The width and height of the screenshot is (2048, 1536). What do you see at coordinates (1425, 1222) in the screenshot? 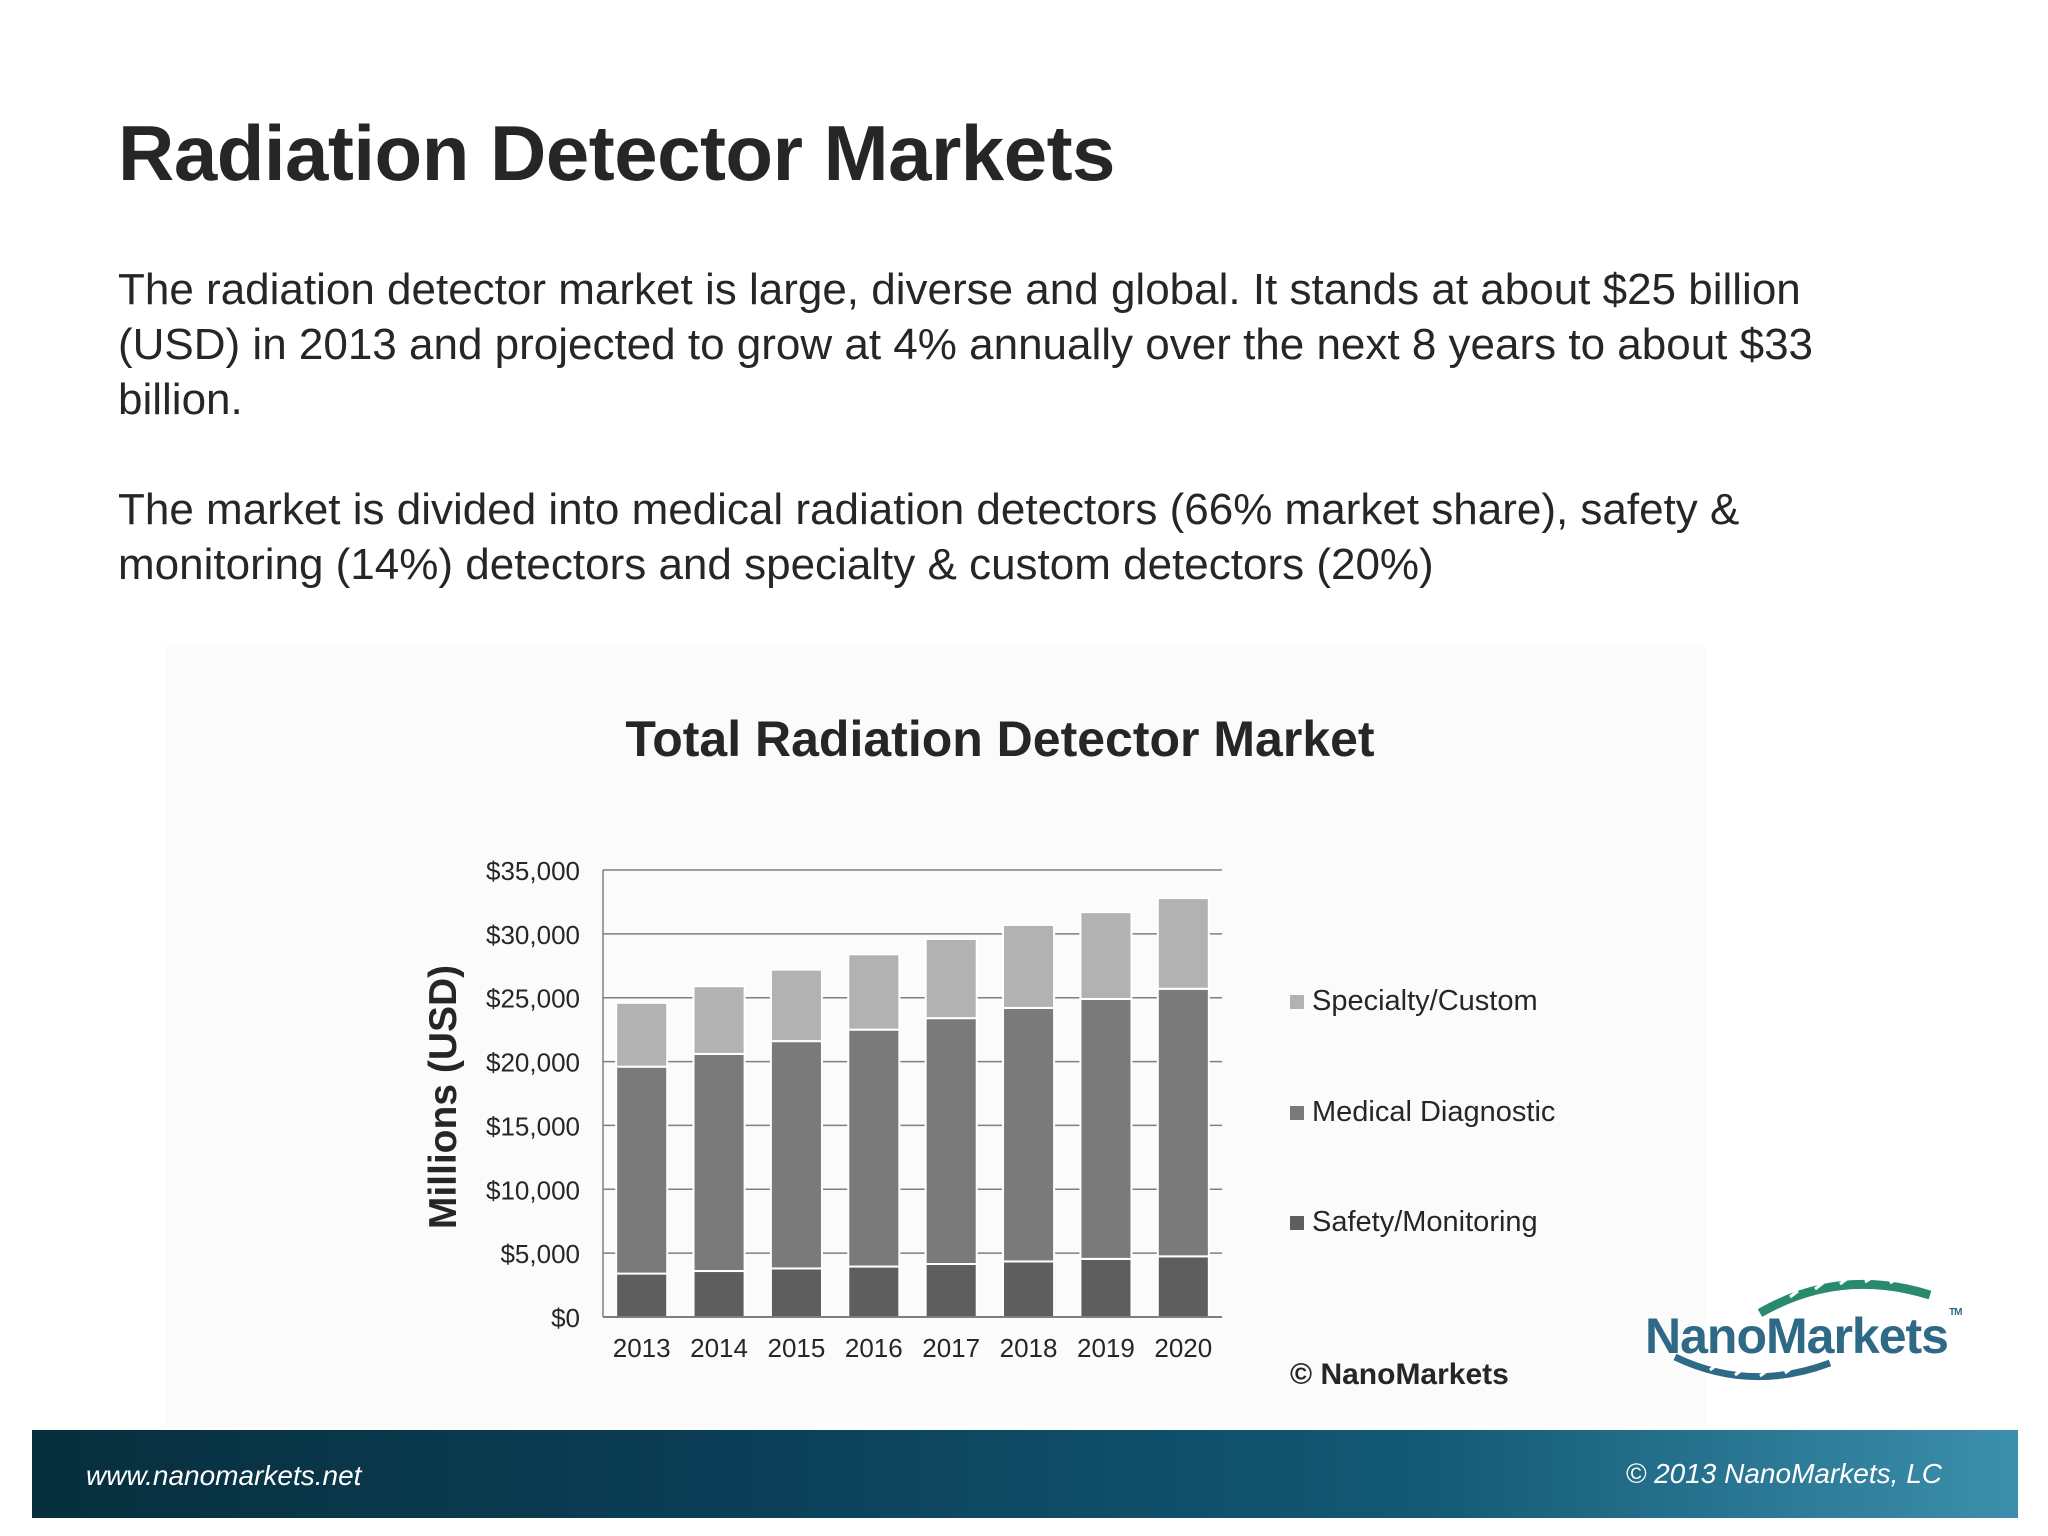
I see `legend-label-safety: Safety/Monitoring` at bounding box center [1425, 1222].